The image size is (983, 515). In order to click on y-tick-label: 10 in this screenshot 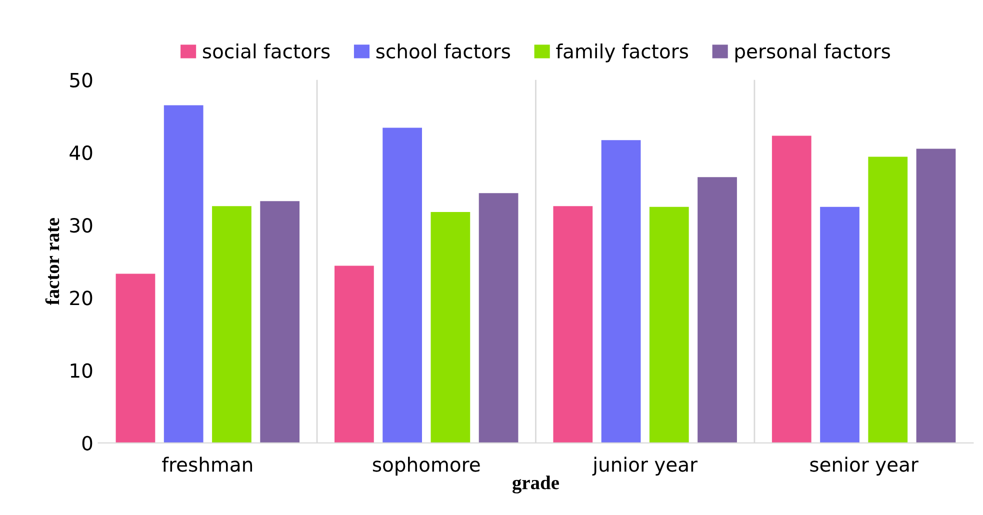, I will do `click(81, 370)`.